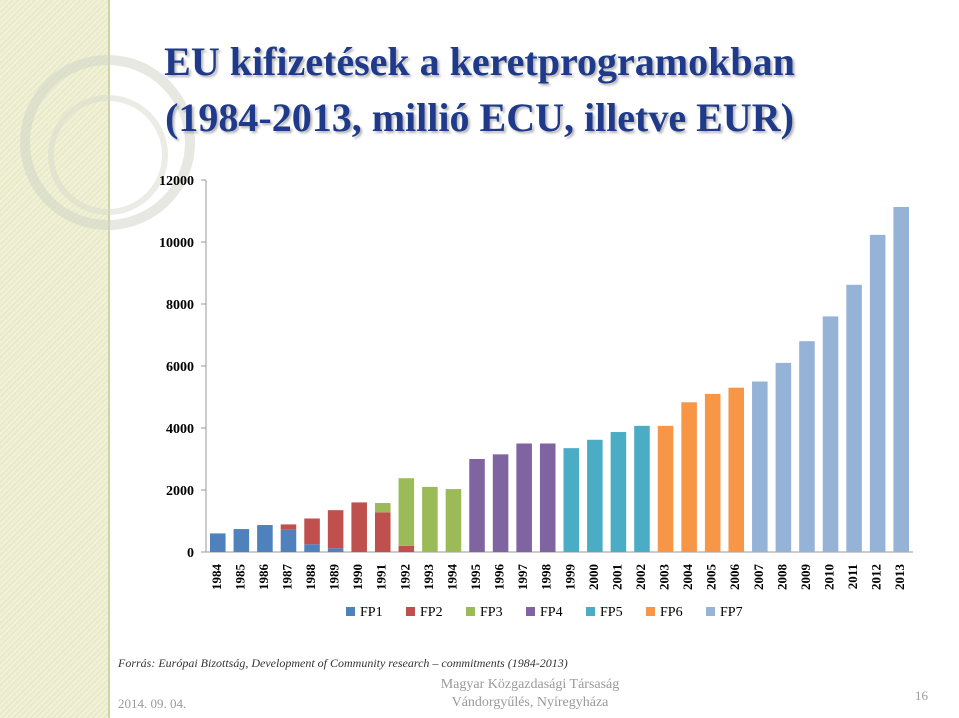 The image size is (959, 718). I want to click on y-tick-label: 0, so click(190, 553).